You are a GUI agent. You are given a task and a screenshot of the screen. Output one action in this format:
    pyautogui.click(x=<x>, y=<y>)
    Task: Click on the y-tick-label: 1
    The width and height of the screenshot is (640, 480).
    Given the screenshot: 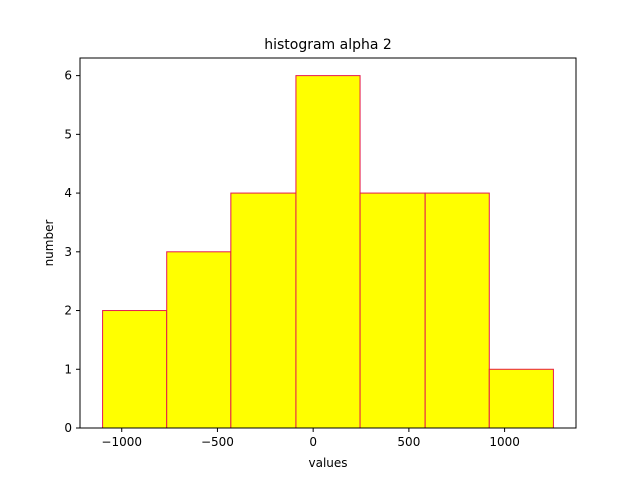 What is the action you would take?
    pyautogui.click(x=68, y=369)
    